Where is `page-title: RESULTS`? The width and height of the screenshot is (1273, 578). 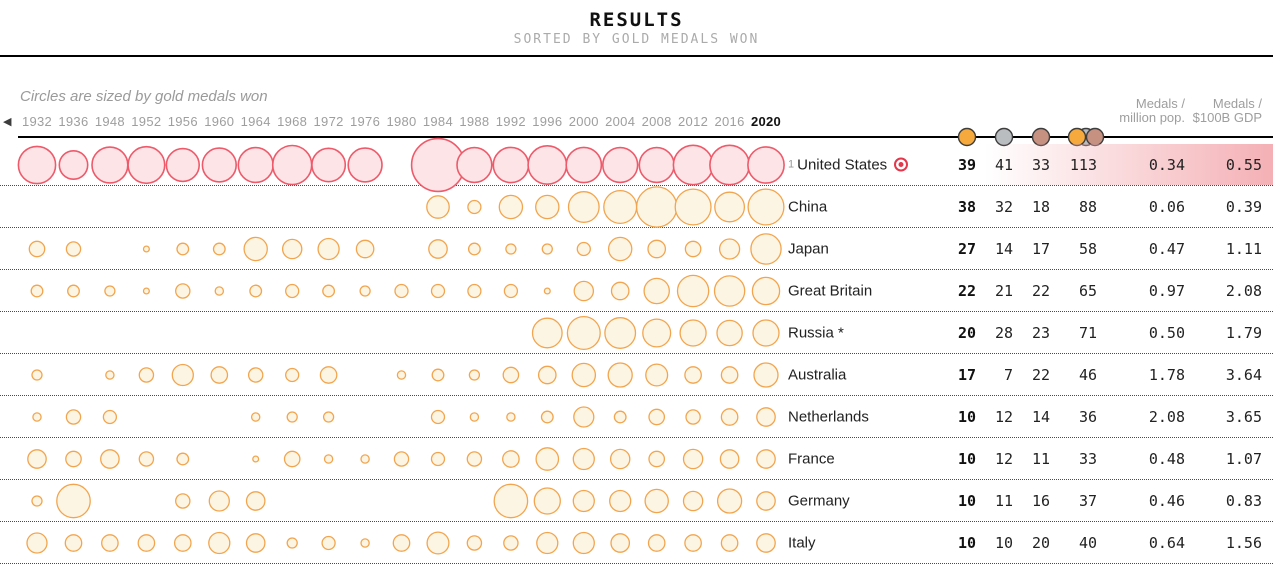 page-title: RESULTS is located at coordinates (636, 20).